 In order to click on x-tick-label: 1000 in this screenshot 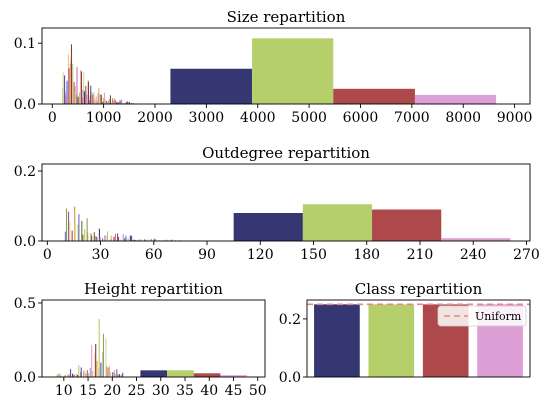, I will do `click(104, 118)`.